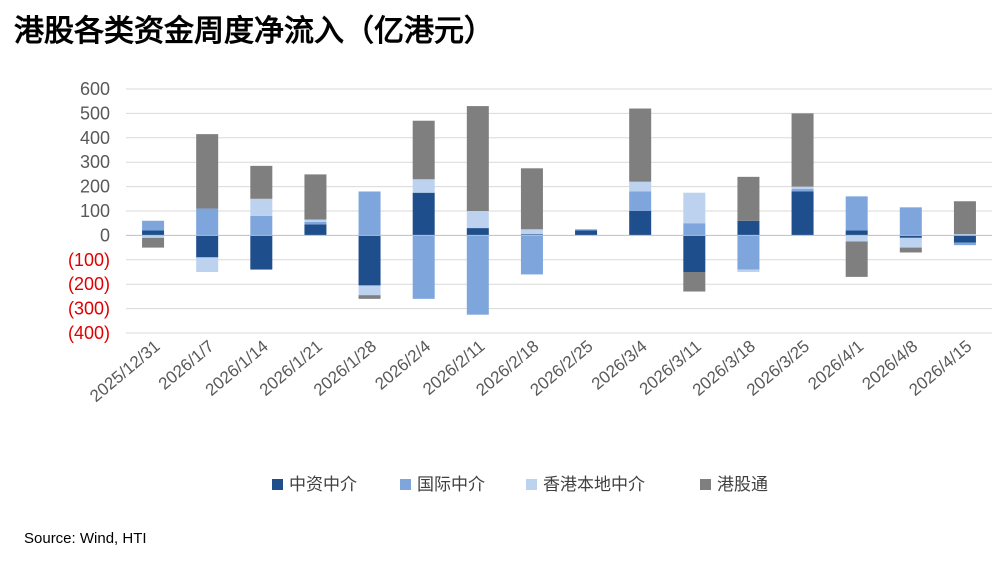  What do you see at coordinates (95, 138) in the screenshot?
I see `y-tick-label: 400` at bounding box center [95, 138].